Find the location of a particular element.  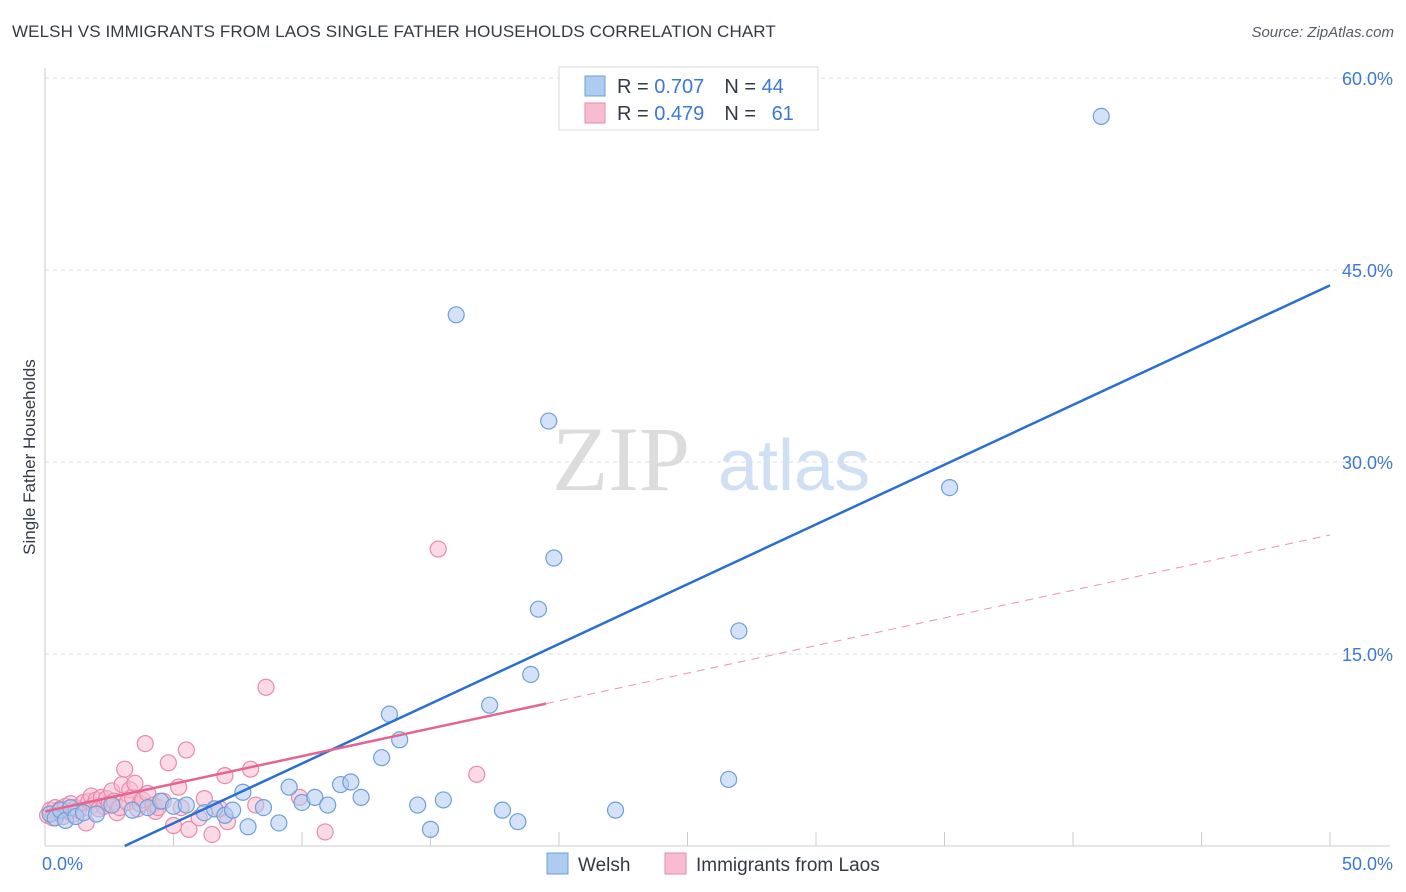

legend-welsh-stats: R = 0.707 N = 44 is located at coordinates (700, 87).